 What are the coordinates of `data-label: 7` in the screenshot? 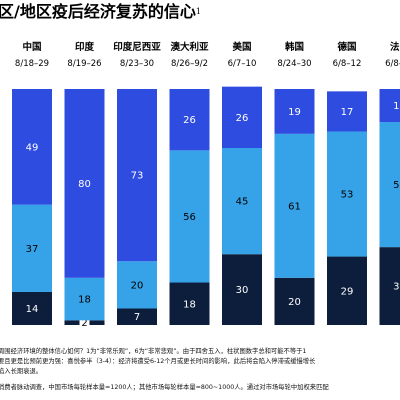 It's located at (137, 317).